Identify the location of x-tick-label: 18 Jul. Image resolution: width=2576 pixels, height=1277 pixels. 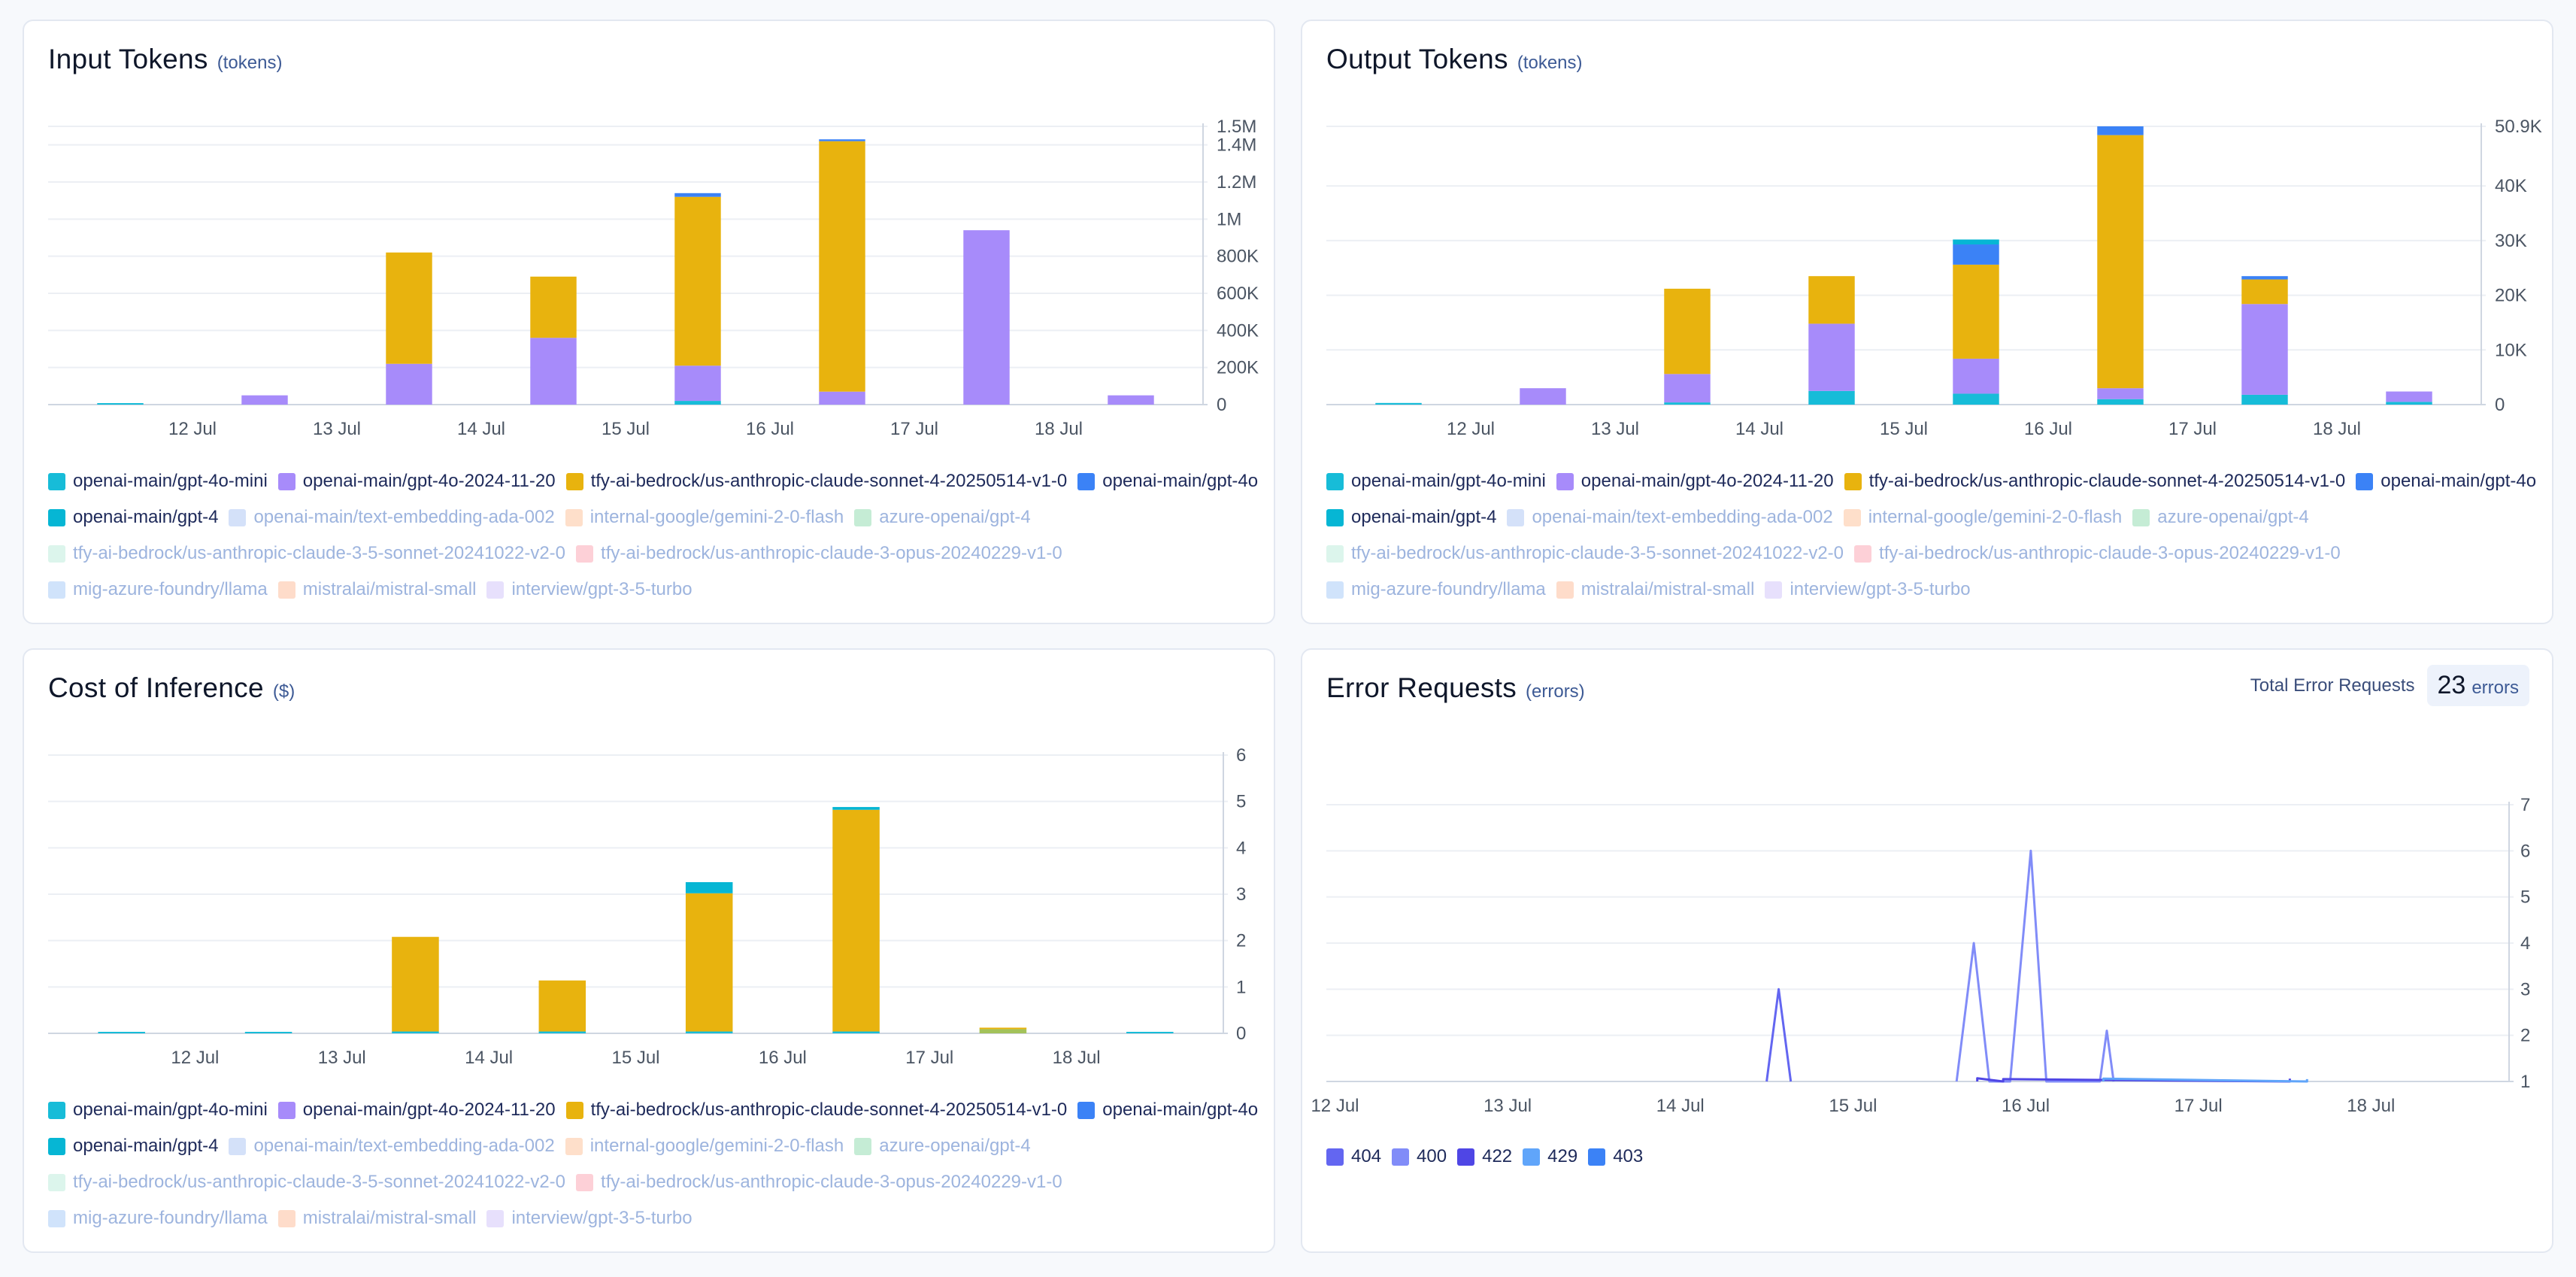
(2337, 429).